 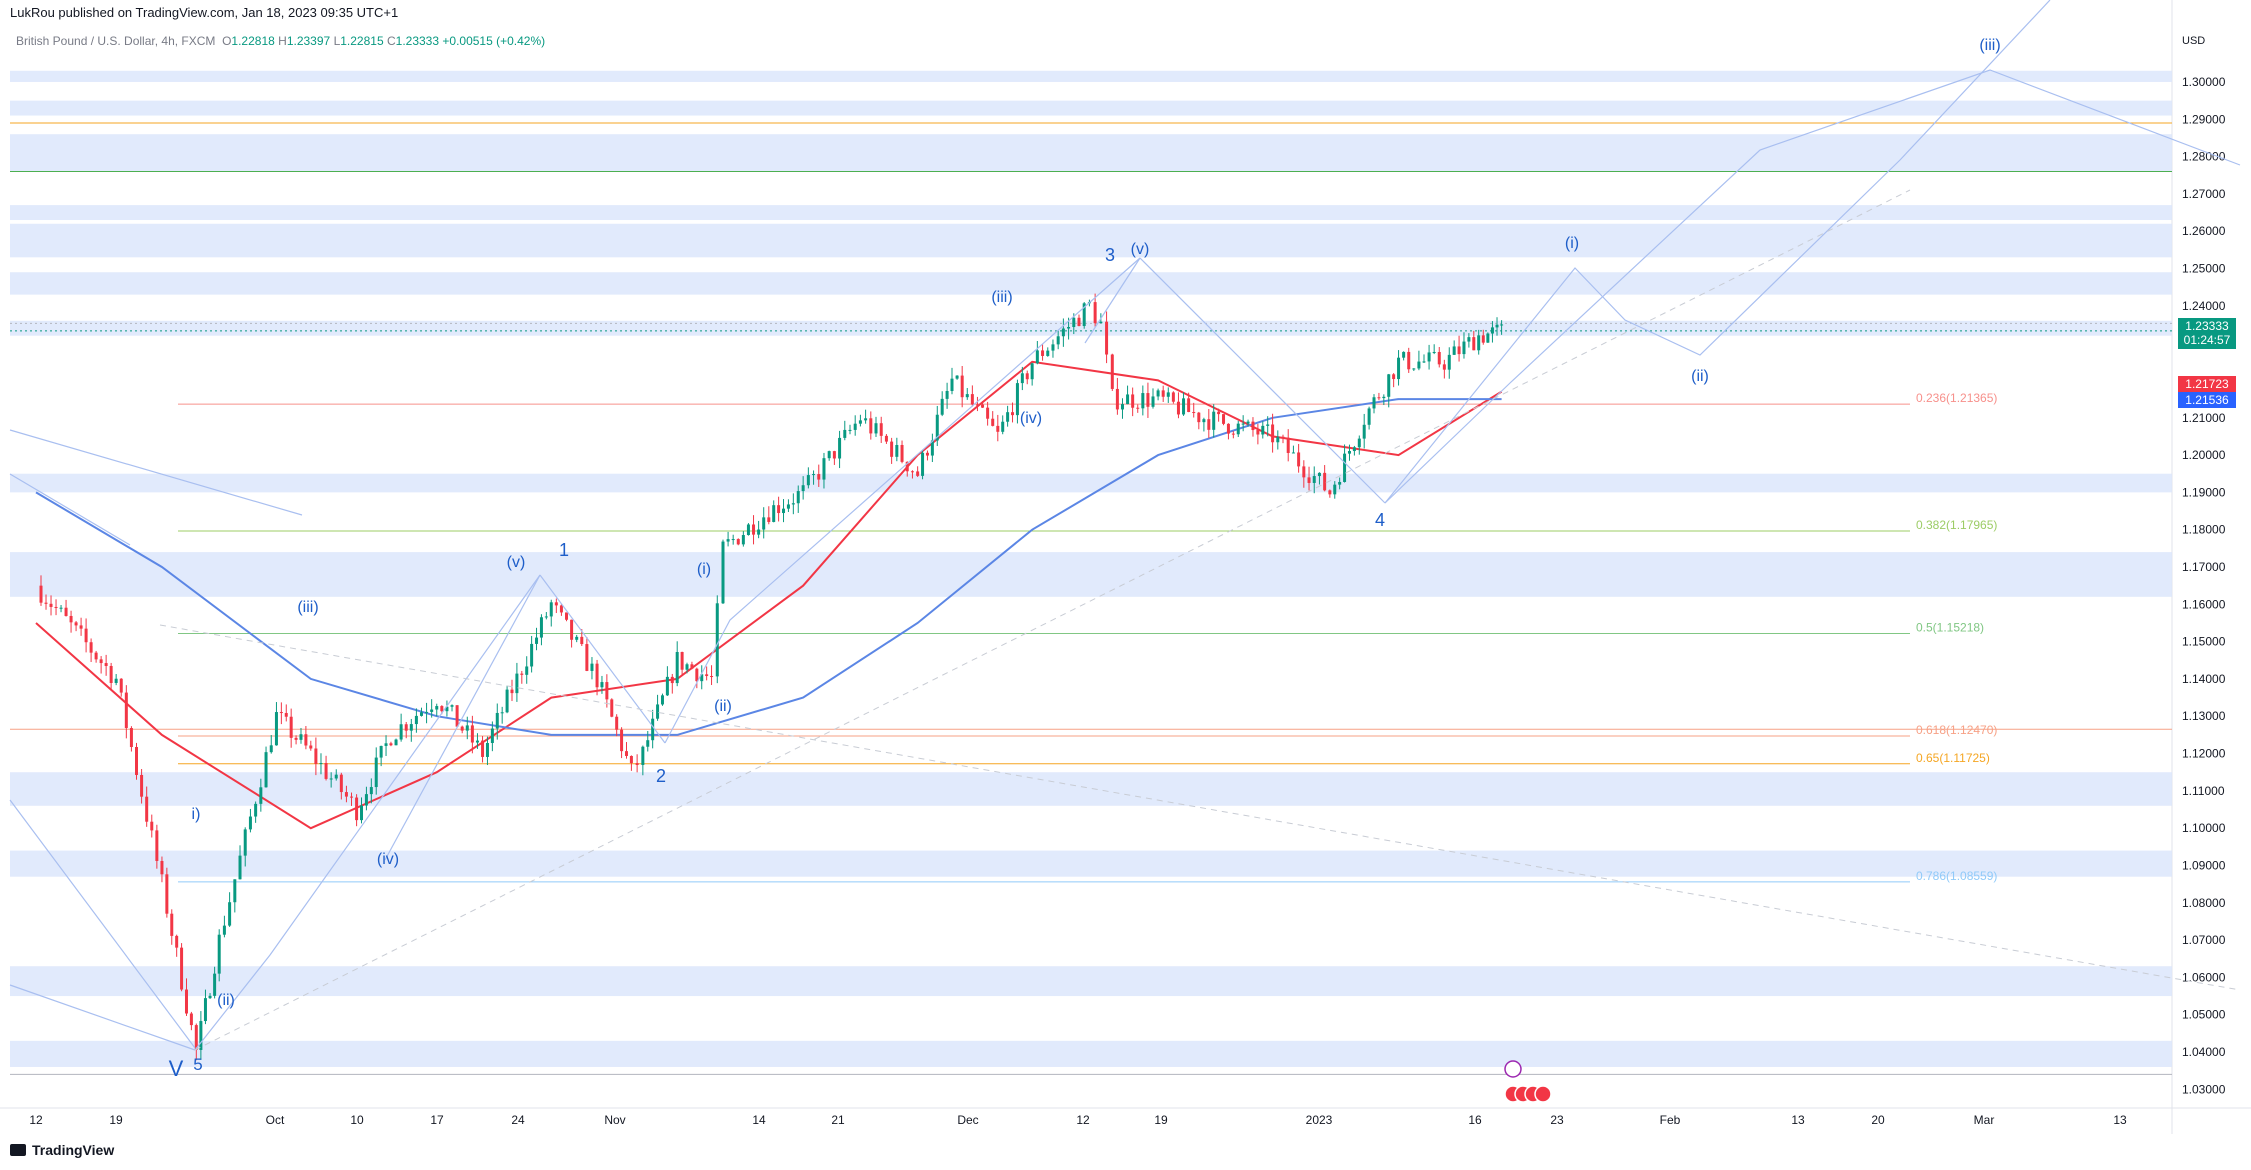 What do you see at coordinates (1956, 730) in the screenshot?
I see `fib-label-3: 0.618(1.12470)` at bounding box center [1956, 730].